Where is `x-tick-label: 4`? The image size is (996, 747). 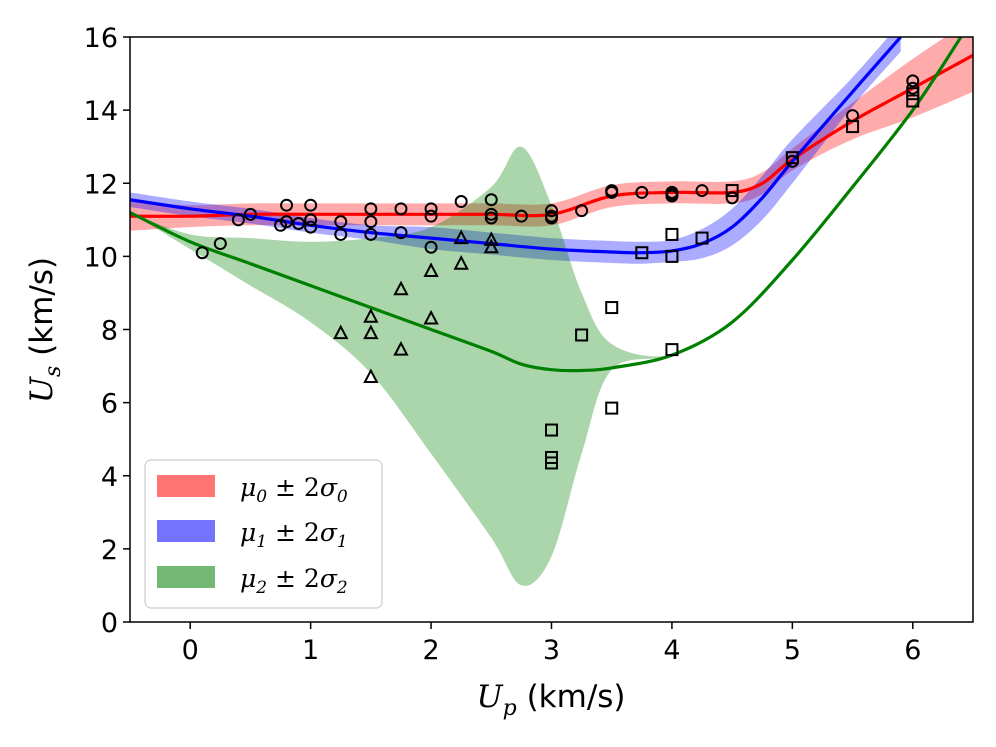 x-tick-label: 4 is located at coordinates (671, 650).